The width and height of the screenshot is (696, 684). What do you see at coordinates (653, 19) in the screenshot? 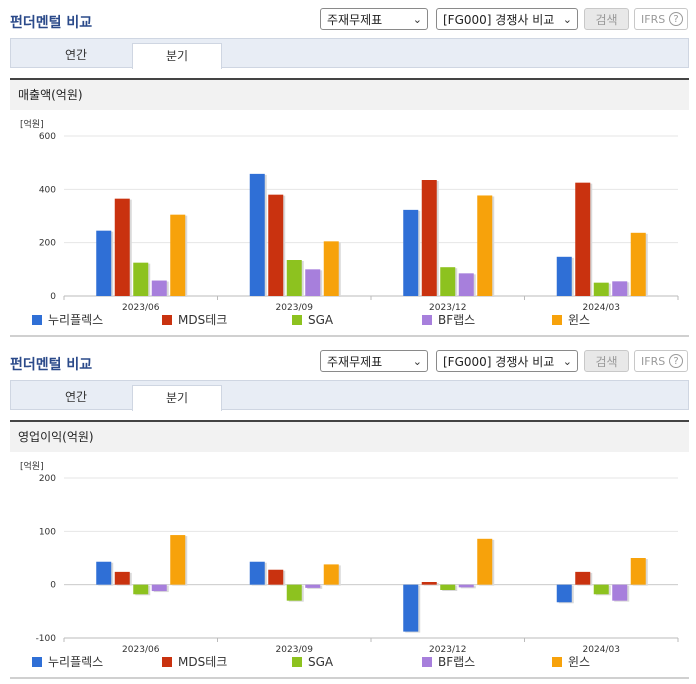
I see `ifrs-label: IFRS` at bounding box center [653, 19].